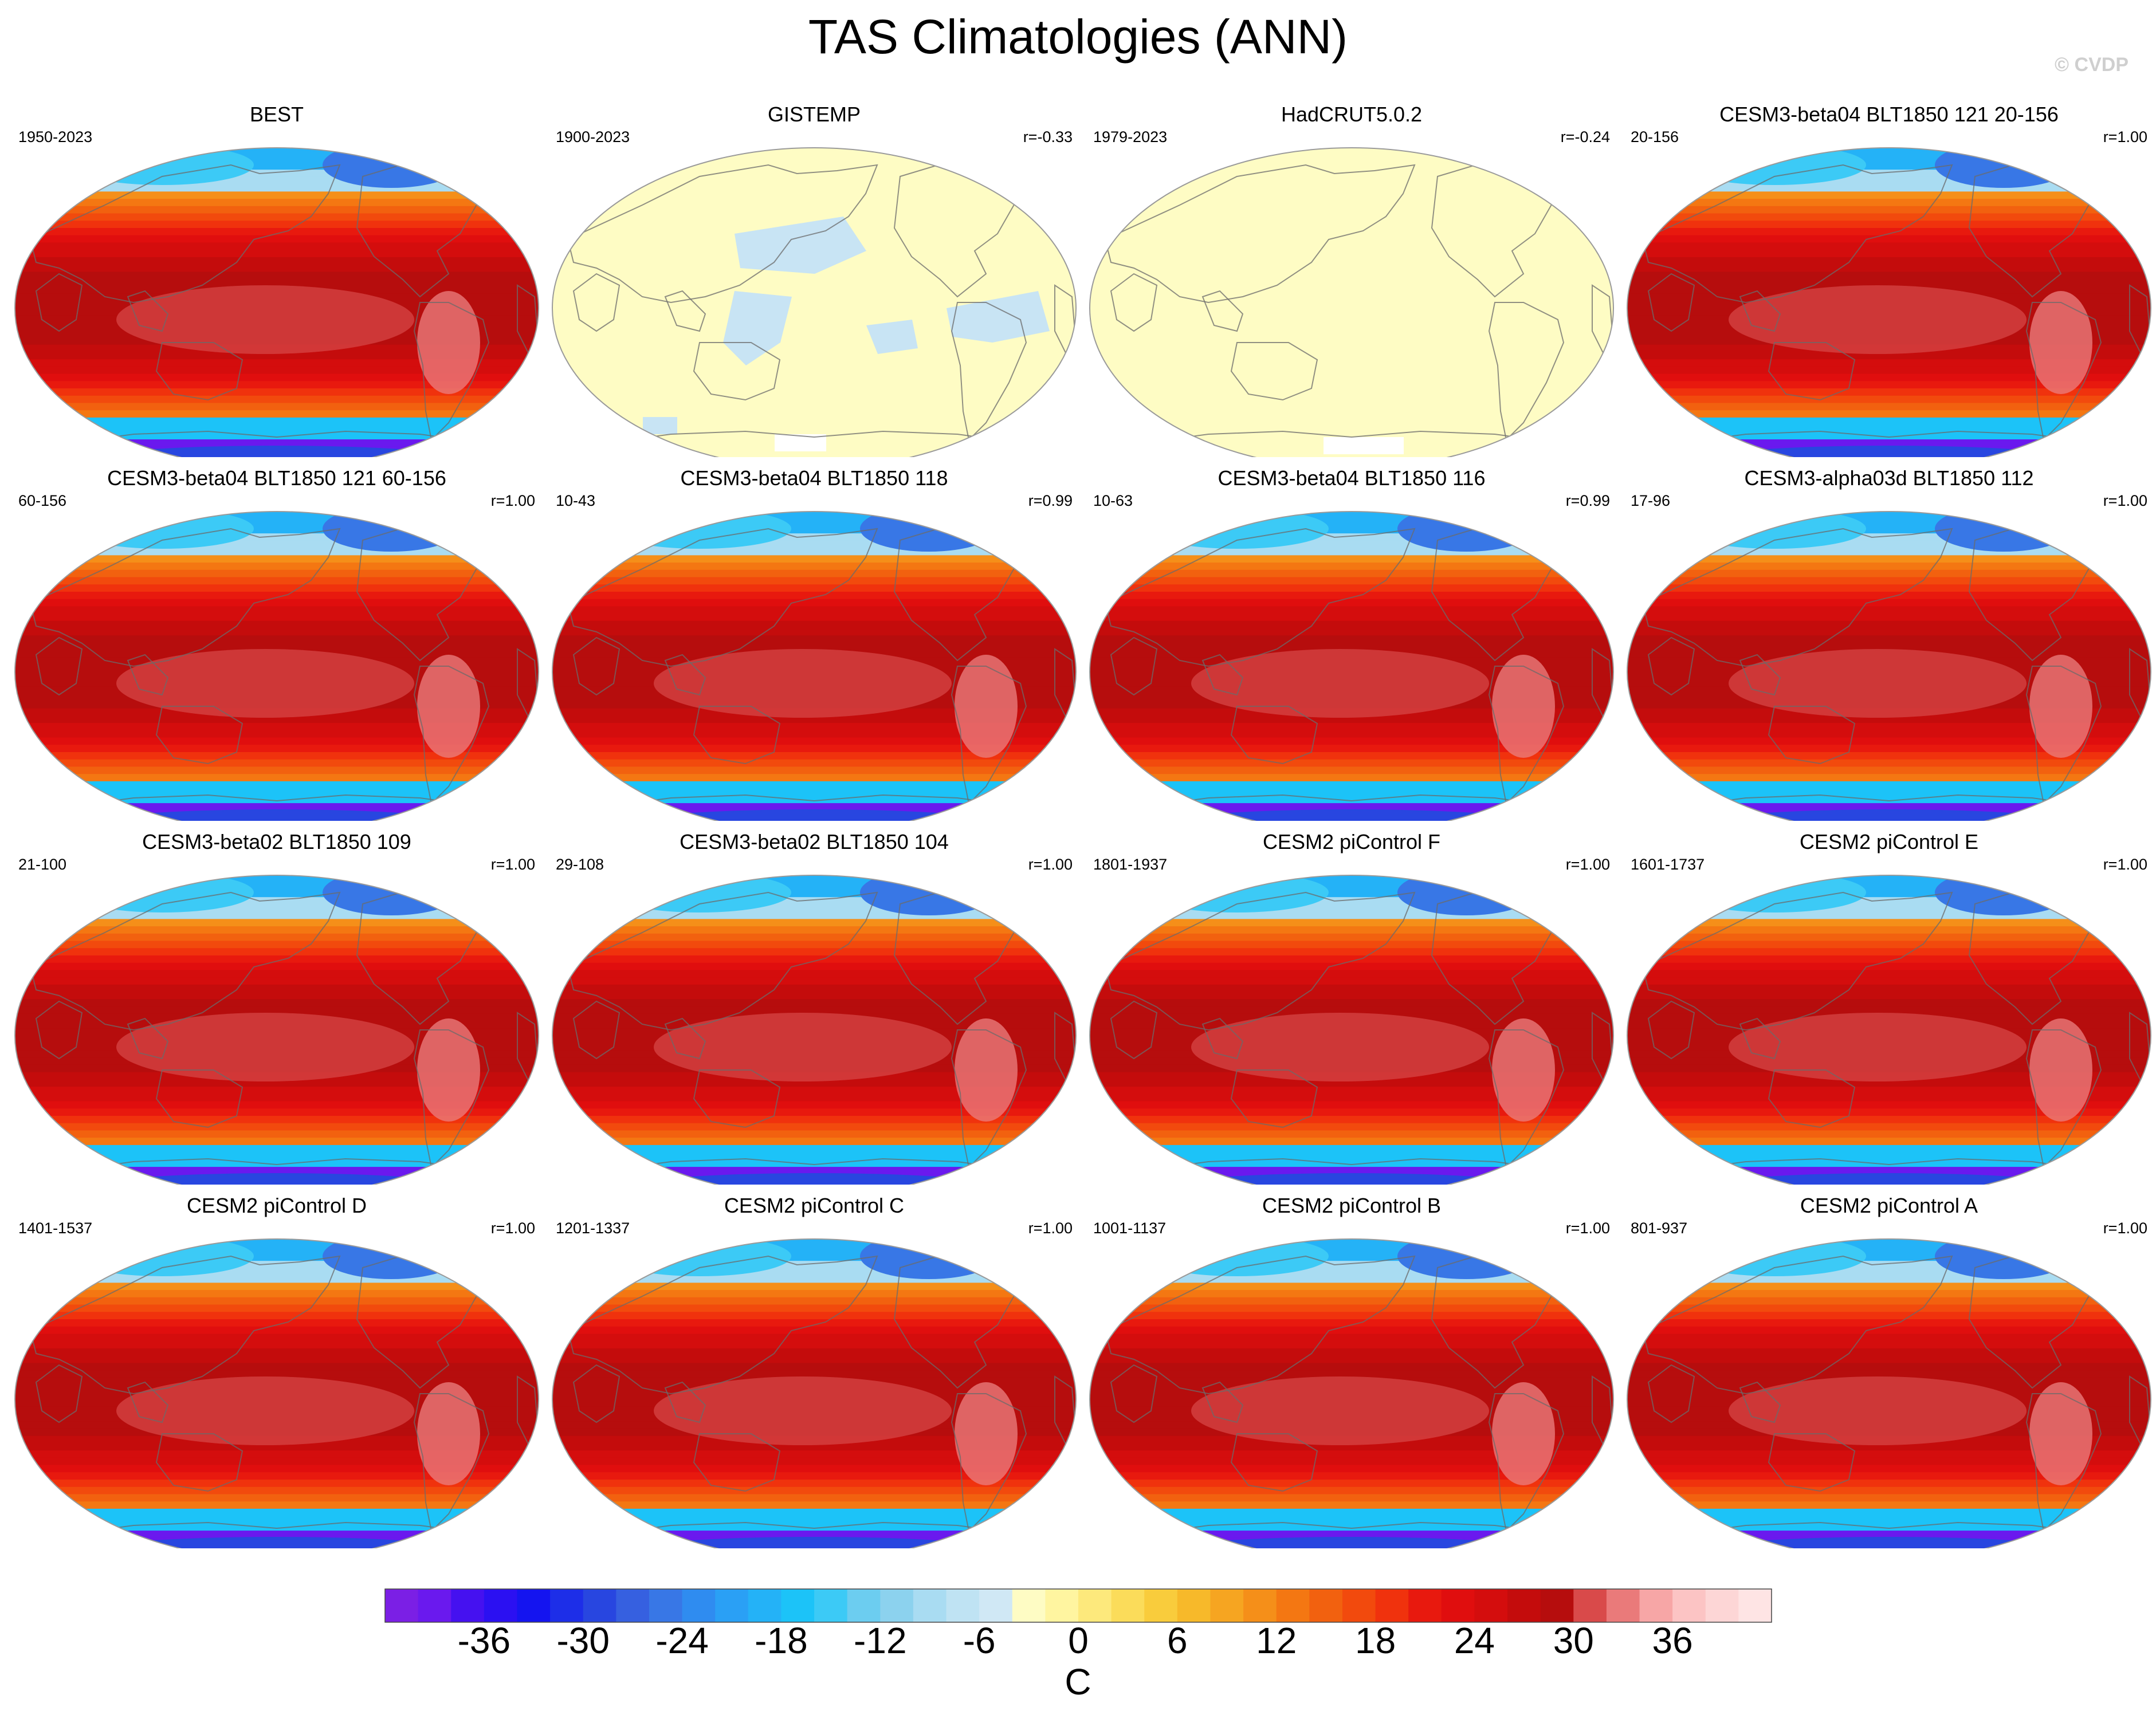  I want to click on map-panel: CESM2 piControl E 1601-1737 r=1.00, so click(1888, 1007).